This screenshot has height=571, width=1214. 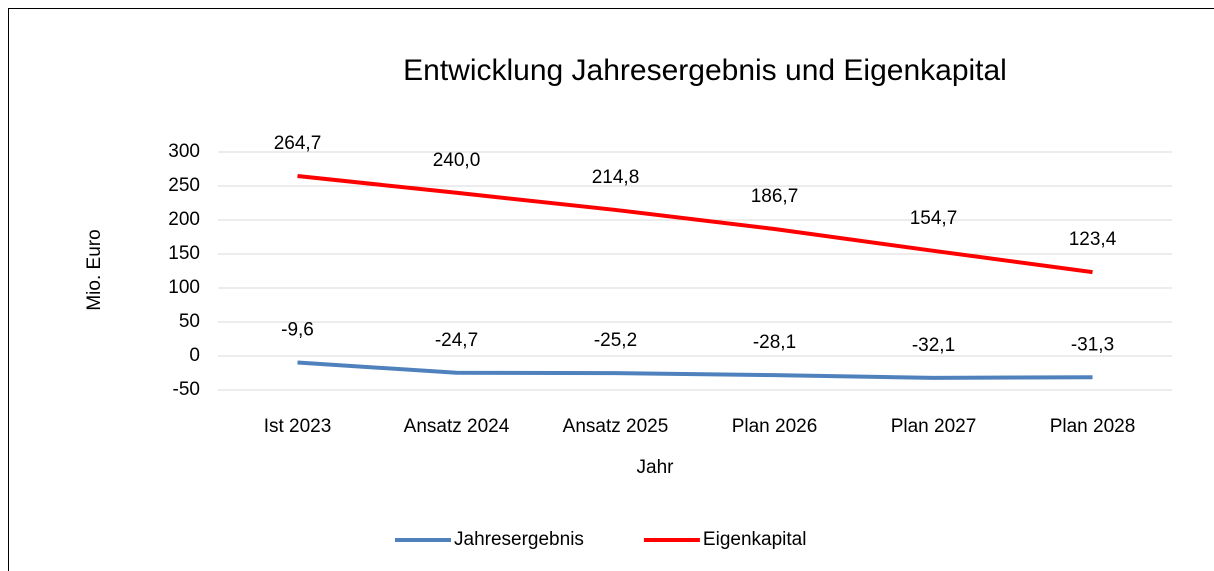 I want to click on data-label: 186,7, so click(x=775, y=196).